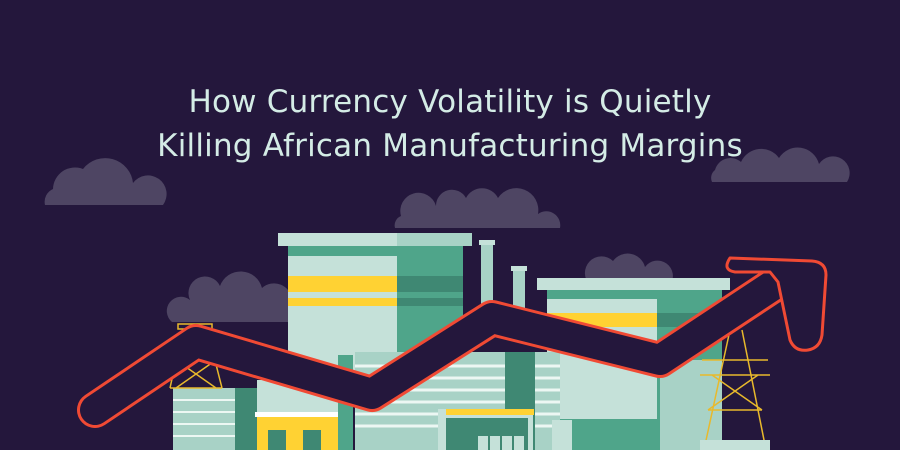  What do you see at coordinates (450, 146) in the screenshot?
I see `title-line-2: Killing African Manufacturing Margins` at bounding box center [450, 146].